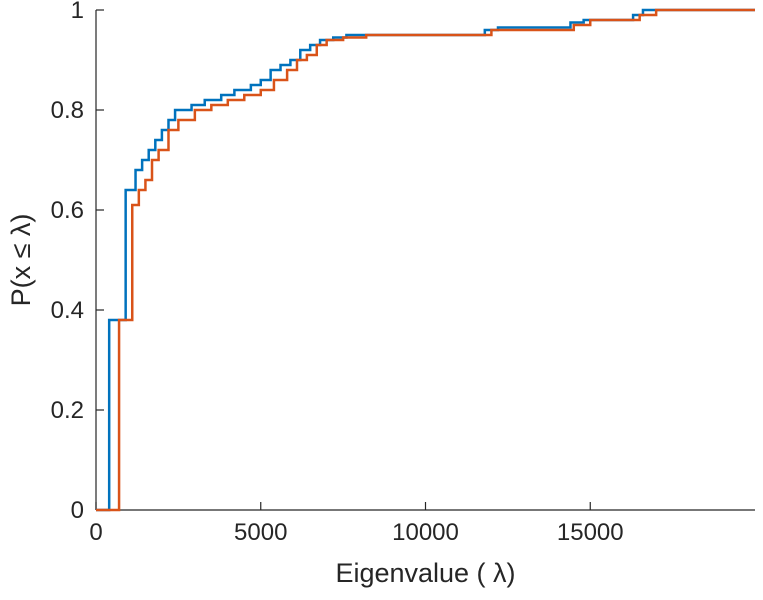 The image size is (763, 600). I want to click on x-tick-label: 0, so click(95, 532).